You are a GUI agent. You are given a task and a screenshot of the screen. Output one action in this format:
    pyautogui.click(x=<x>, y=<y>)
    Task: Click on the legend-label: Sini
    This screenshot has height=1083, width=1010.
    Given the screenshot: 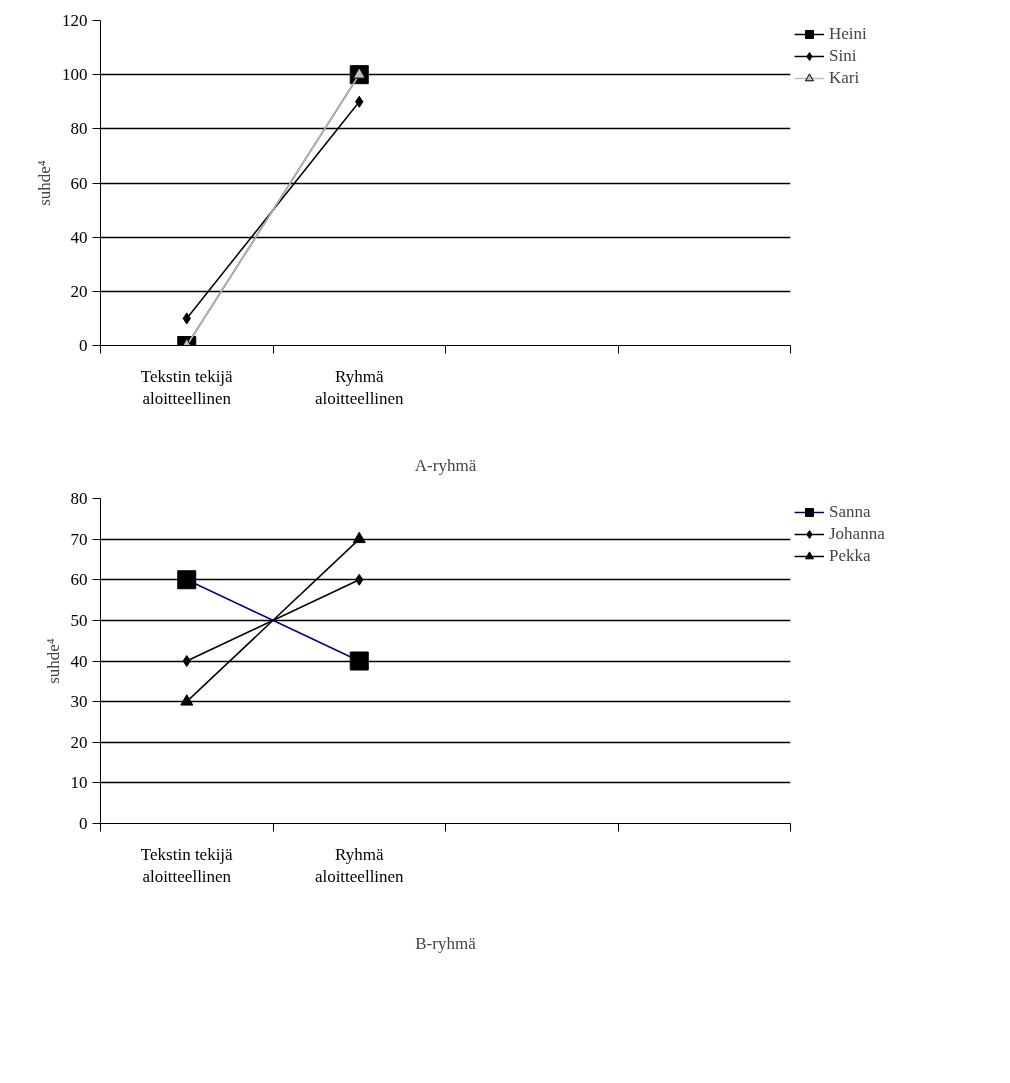 What is the action you would take?
    pyautogui.click(x=843, y=56)
    